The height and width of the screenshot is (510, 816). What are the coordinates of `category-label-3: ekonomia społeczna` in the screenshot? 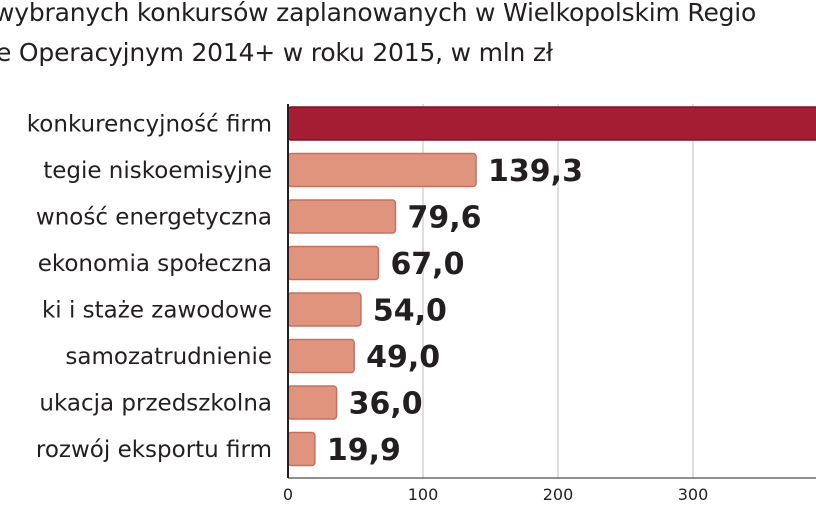 It's located at (155, 264).